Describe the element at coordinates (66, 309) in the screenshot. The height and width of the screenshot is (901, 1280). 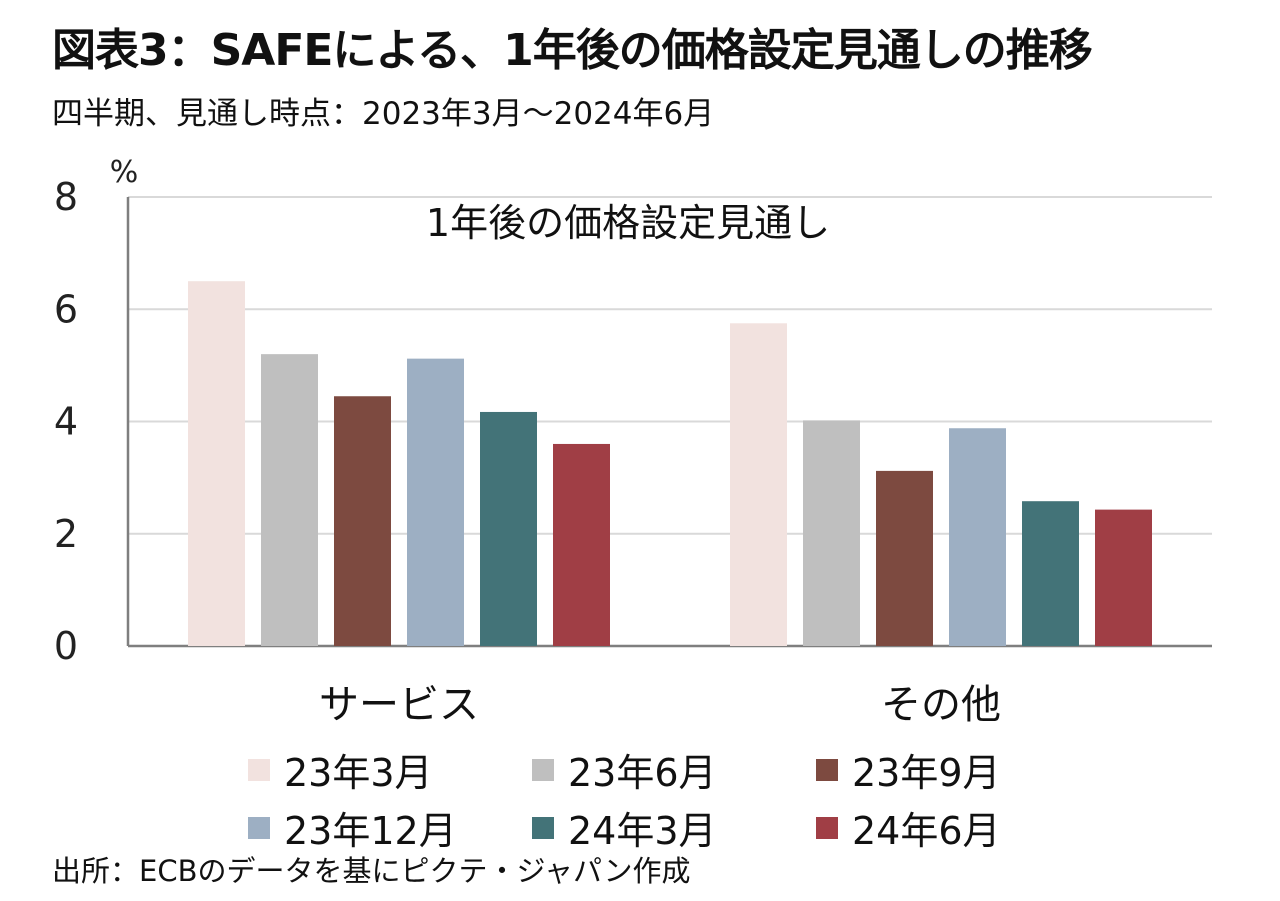
I see `y-tick-label: 6` at that location.